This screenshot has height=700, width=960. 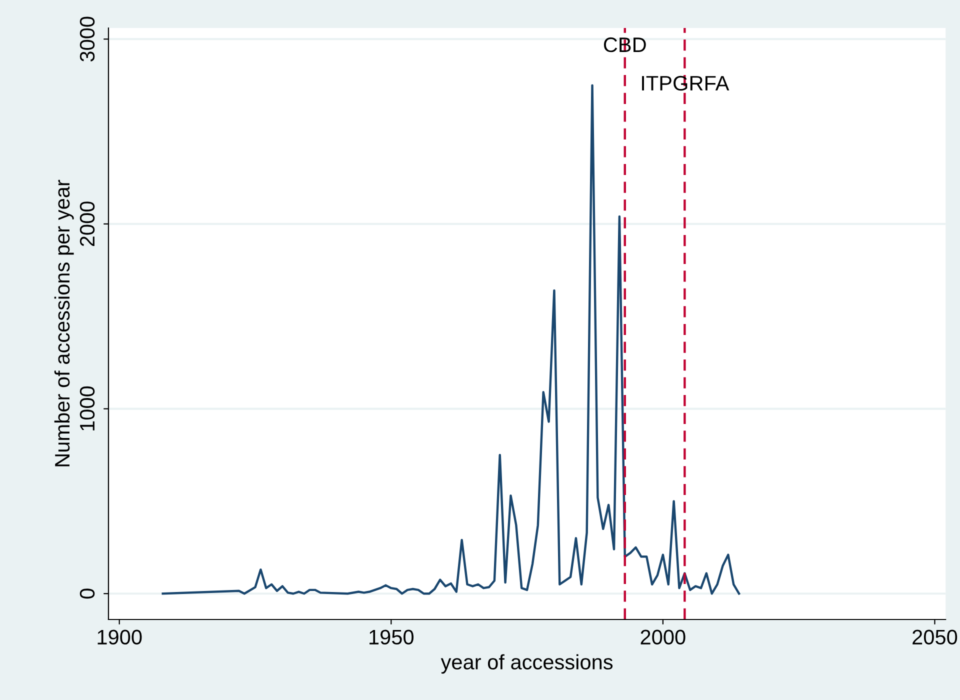 I want to click on ref-line-label: ITPGRFA, so click(x=686, y=83).